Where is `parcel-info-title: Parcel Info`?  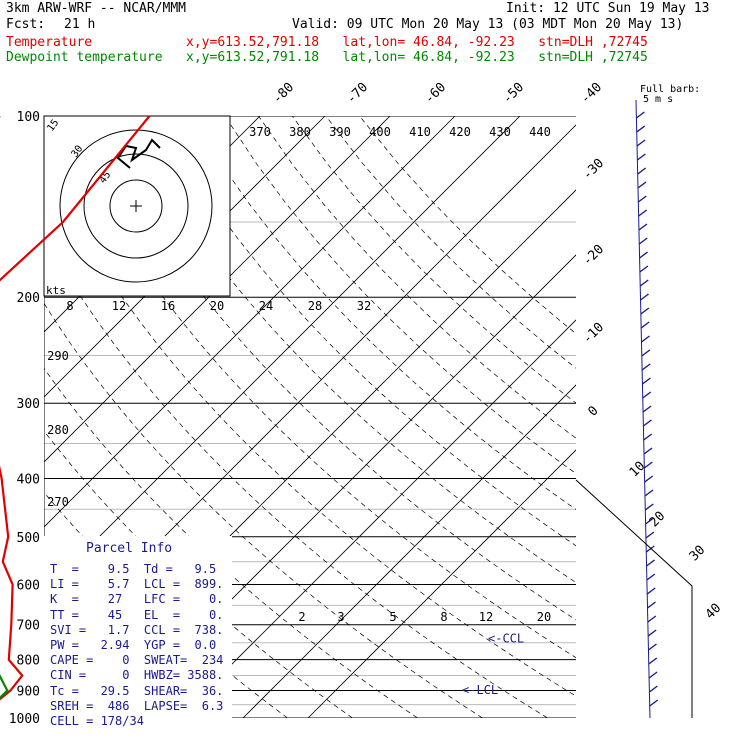 parcel-info-title: Parcel Info is located at coordinates (129, 548).